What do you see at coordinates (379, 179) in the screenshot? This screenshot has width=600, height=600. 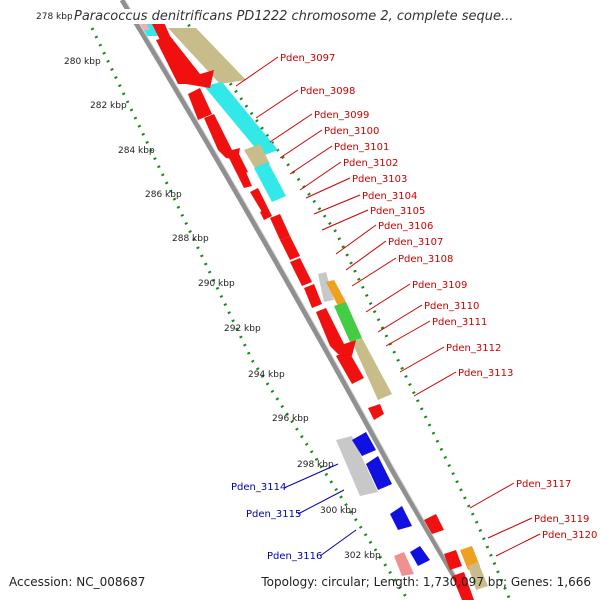 I see `forward-gene-label: Pden_3103` at bounding box center [379, 179].